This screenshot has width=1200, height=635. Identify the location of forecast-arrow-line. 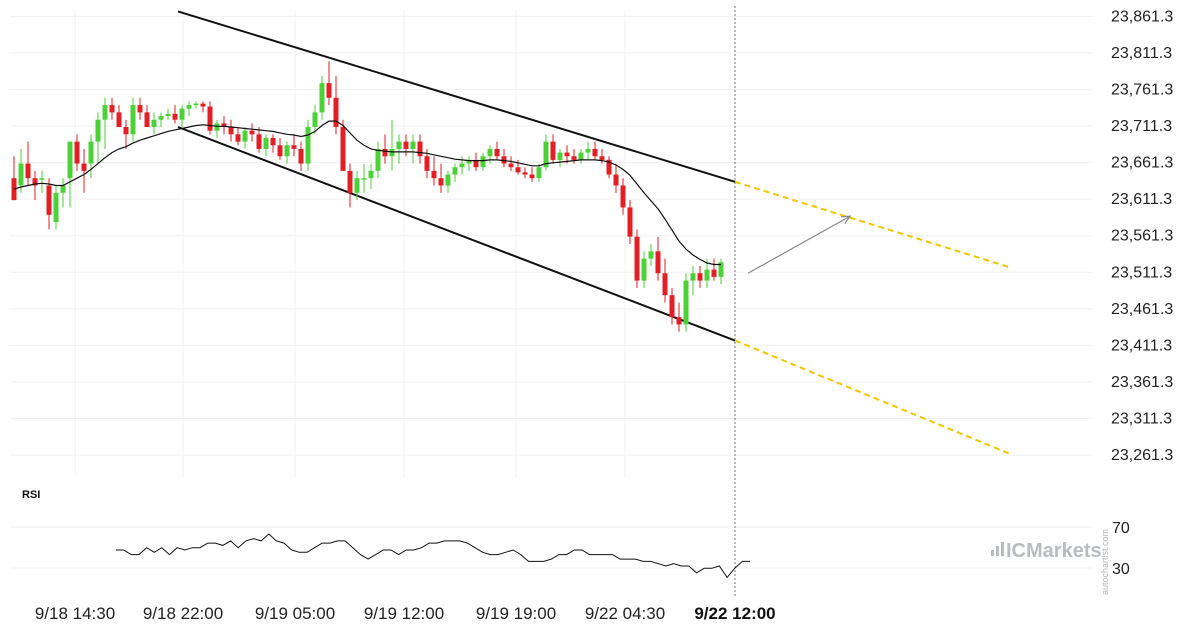
(799, 244).